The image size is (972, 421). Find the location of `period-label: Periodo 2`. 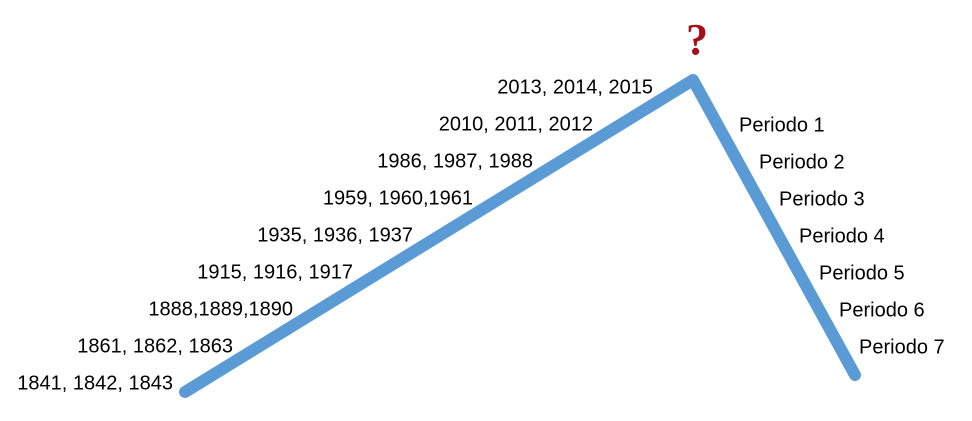

period-label: Periodo 2 is located at coordinates (802, 162).